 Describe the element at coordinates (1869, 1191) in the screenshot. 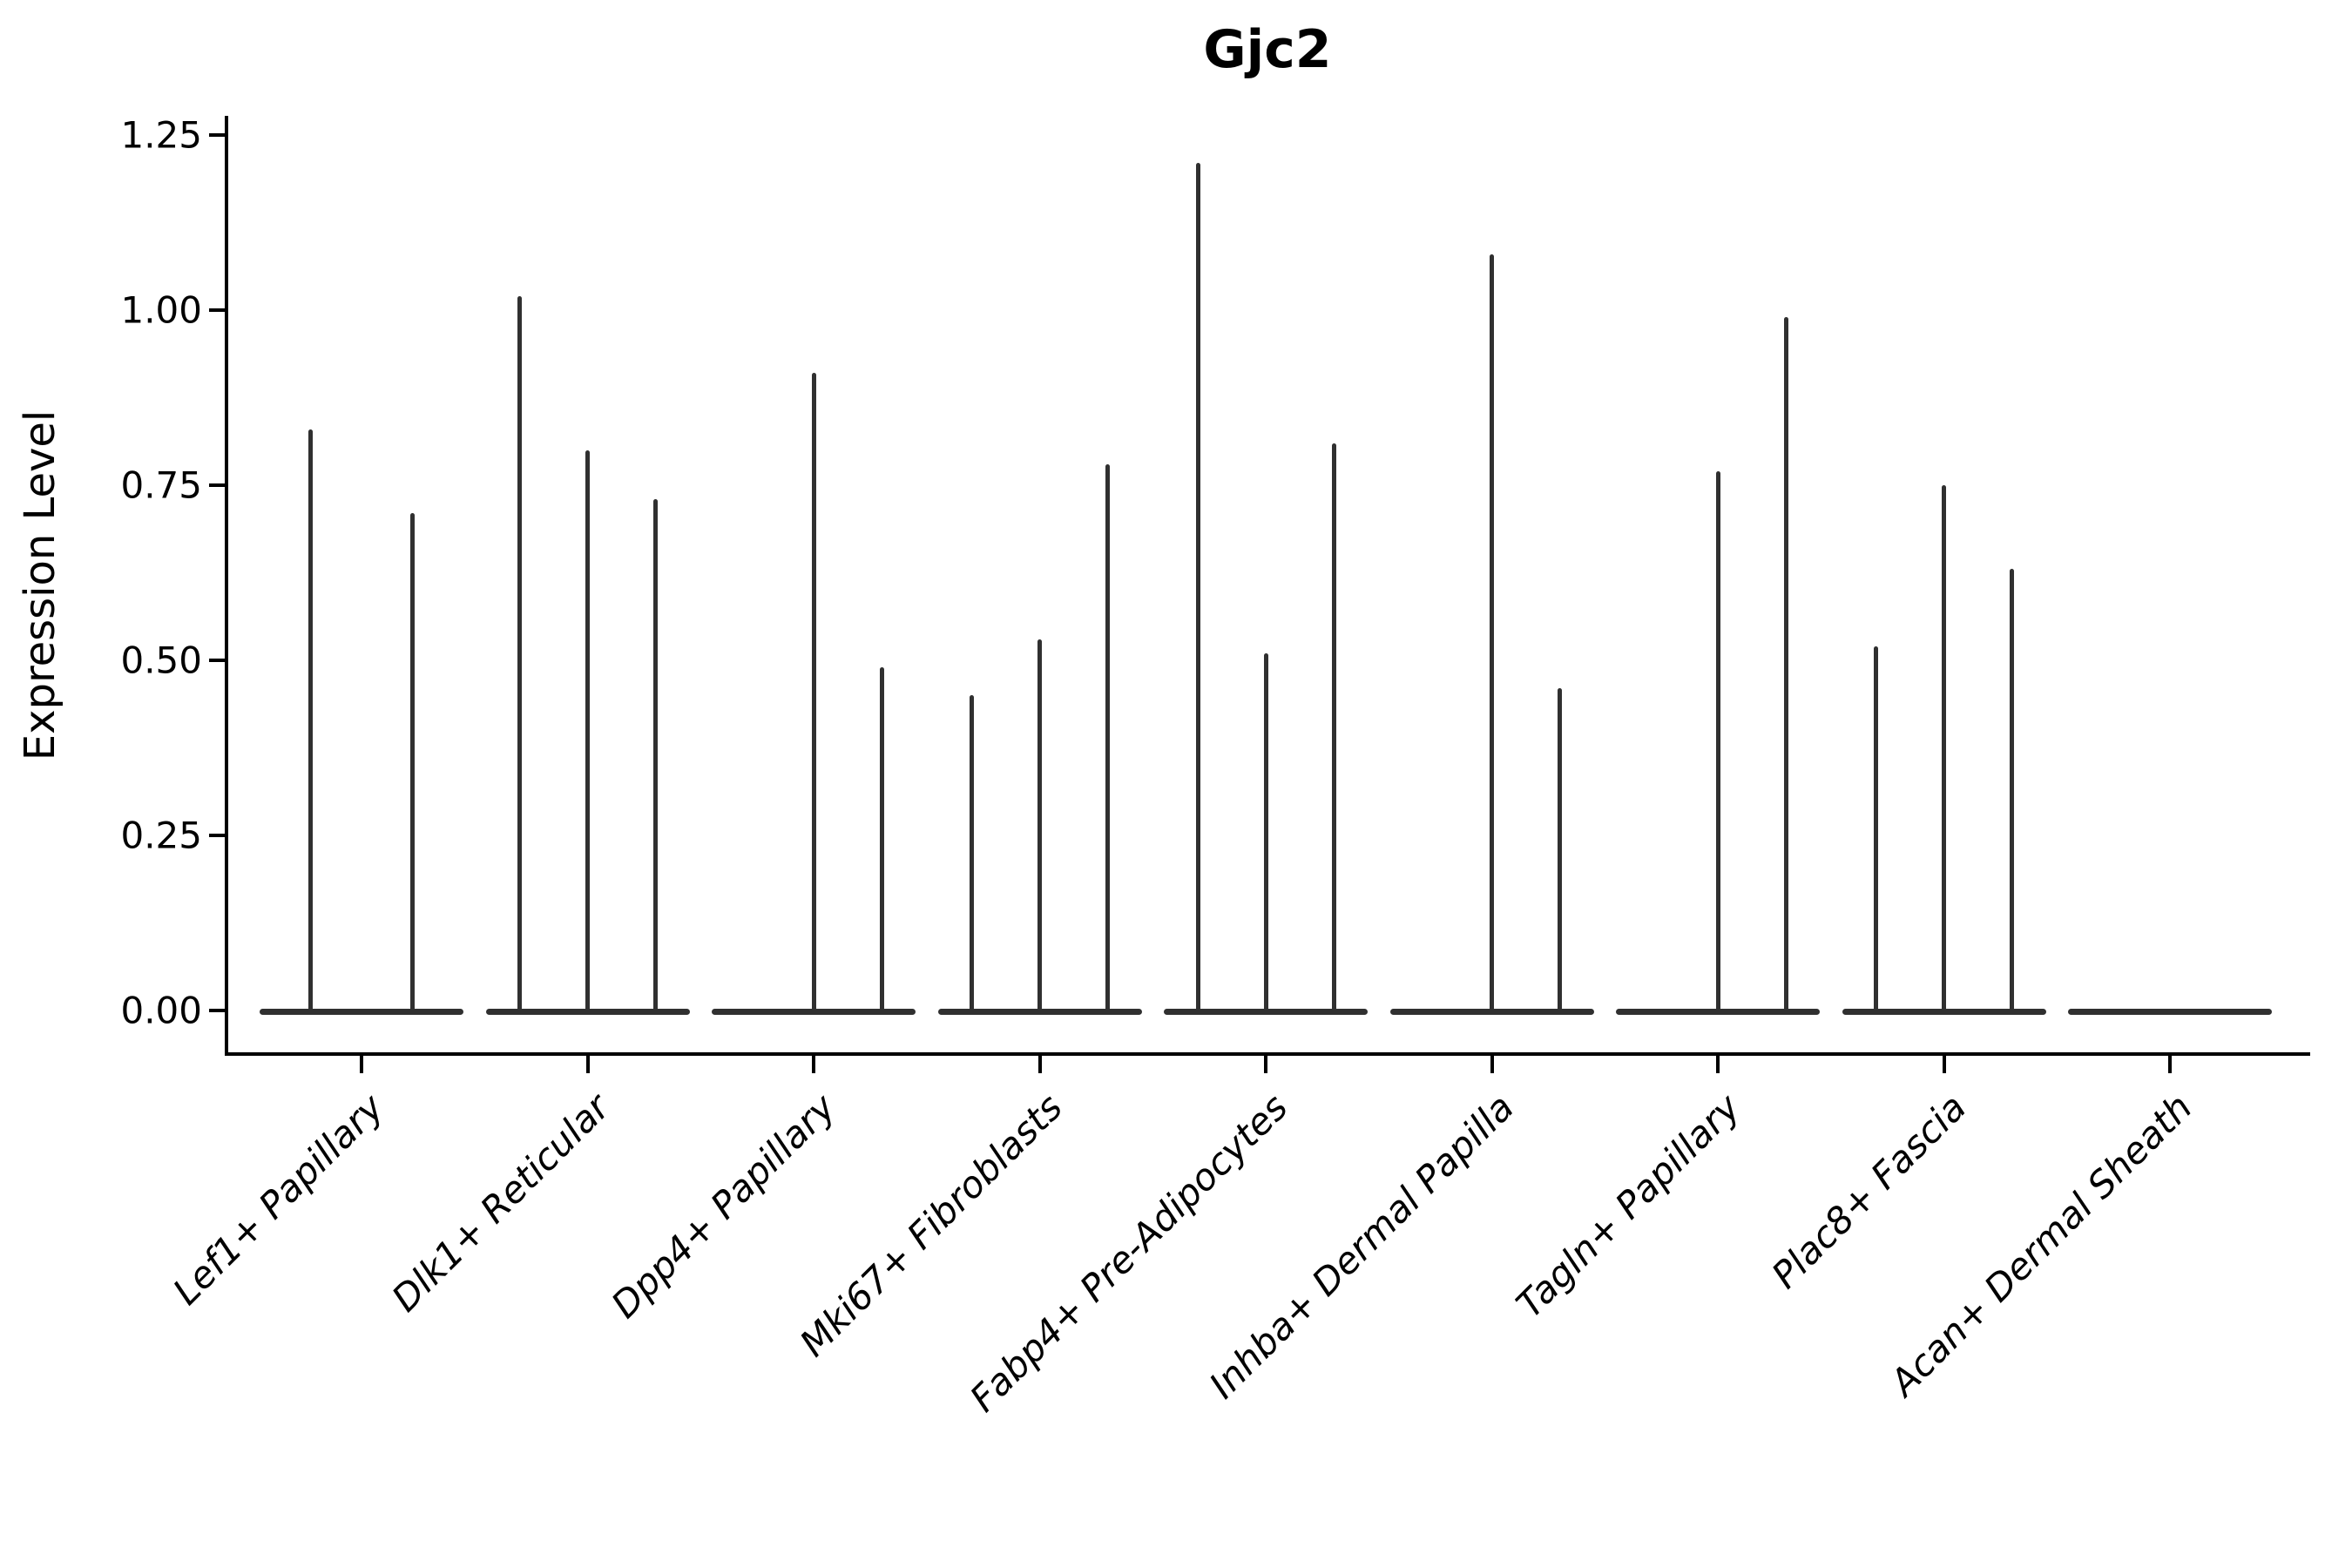

I see `x-tick-label: Plac8+ Fascia` at that location.